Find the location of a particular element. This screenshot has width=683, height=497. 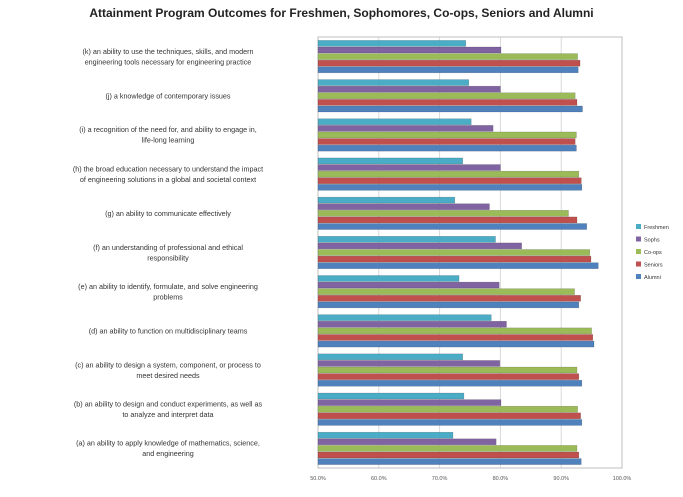

legend-label: Sophs is located at coordinates (652, 241).